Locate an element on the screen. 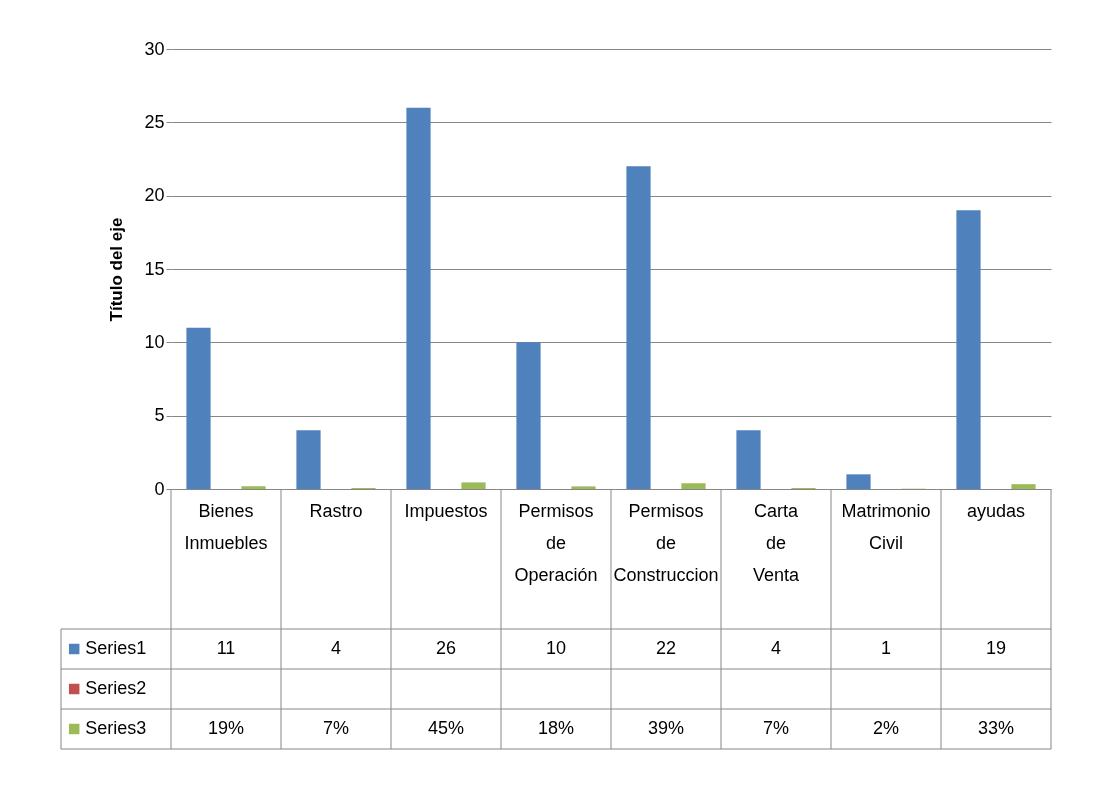 This screenshot has width=1120, height=786. y-tick-label: 20 is located at coordinates (154, 195).